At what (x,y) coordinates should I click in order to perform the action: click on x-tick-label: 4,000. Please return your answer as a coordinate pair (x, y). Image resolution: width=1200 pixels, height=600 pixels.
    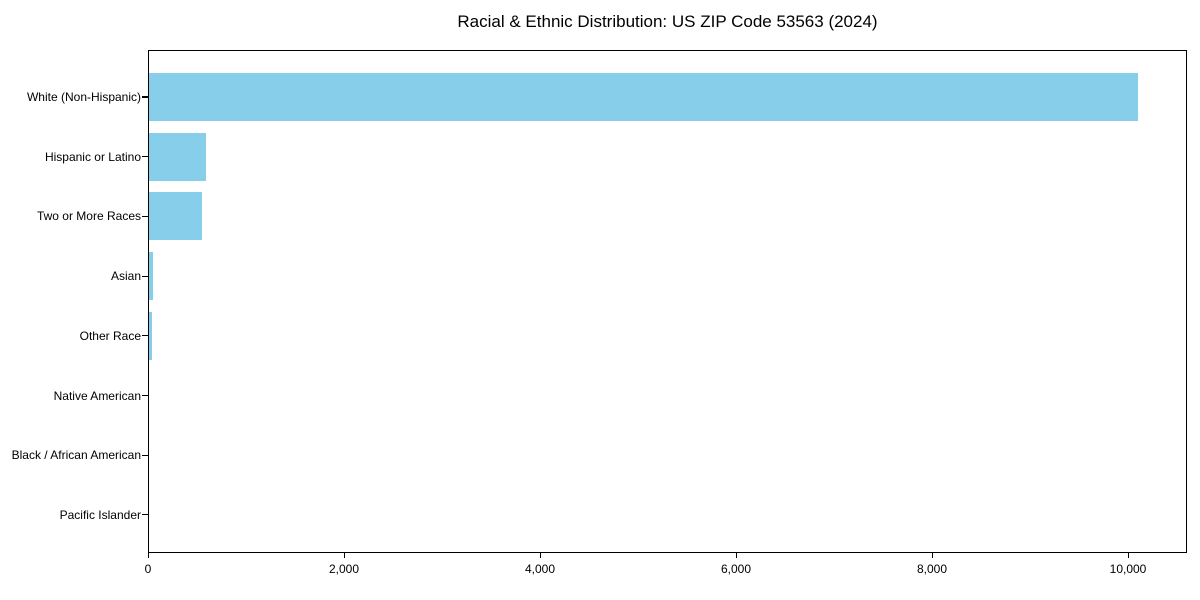
    Looking at the image, I should click on (540, 569).